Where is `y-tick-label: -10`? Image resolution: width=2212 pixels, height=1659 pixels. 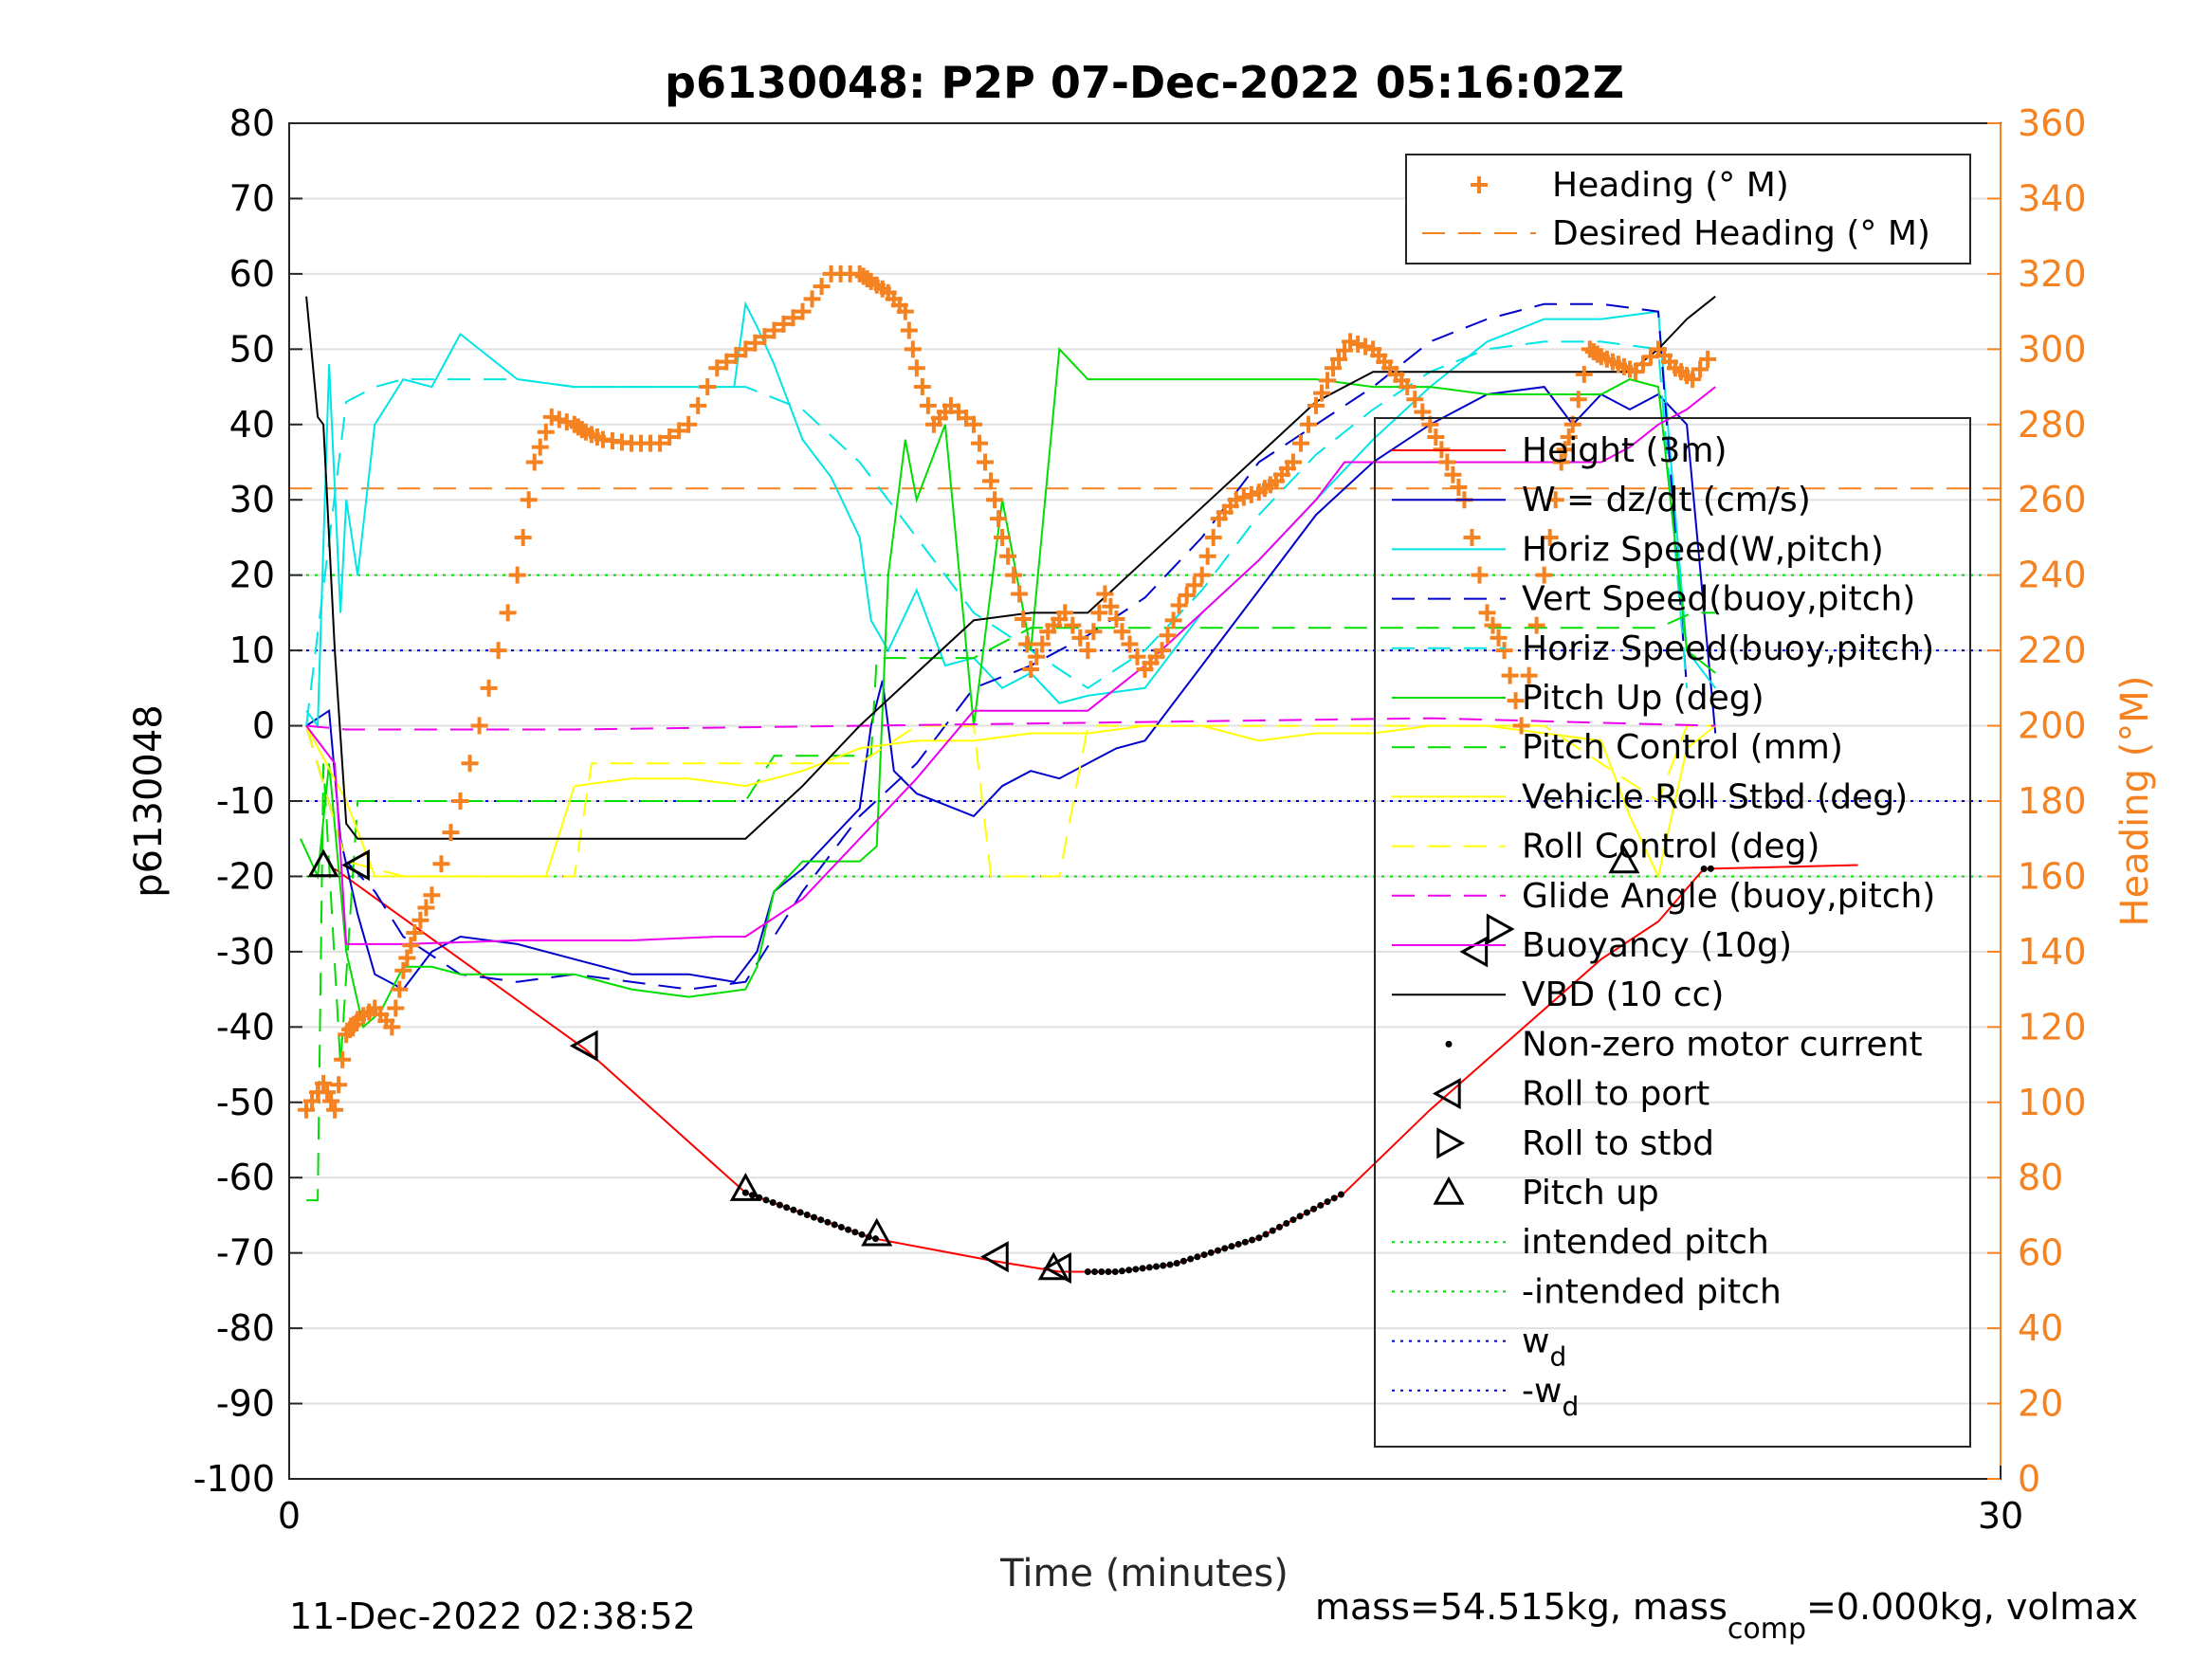 y-tick-label: -10 is located at coordinates (245, 801).